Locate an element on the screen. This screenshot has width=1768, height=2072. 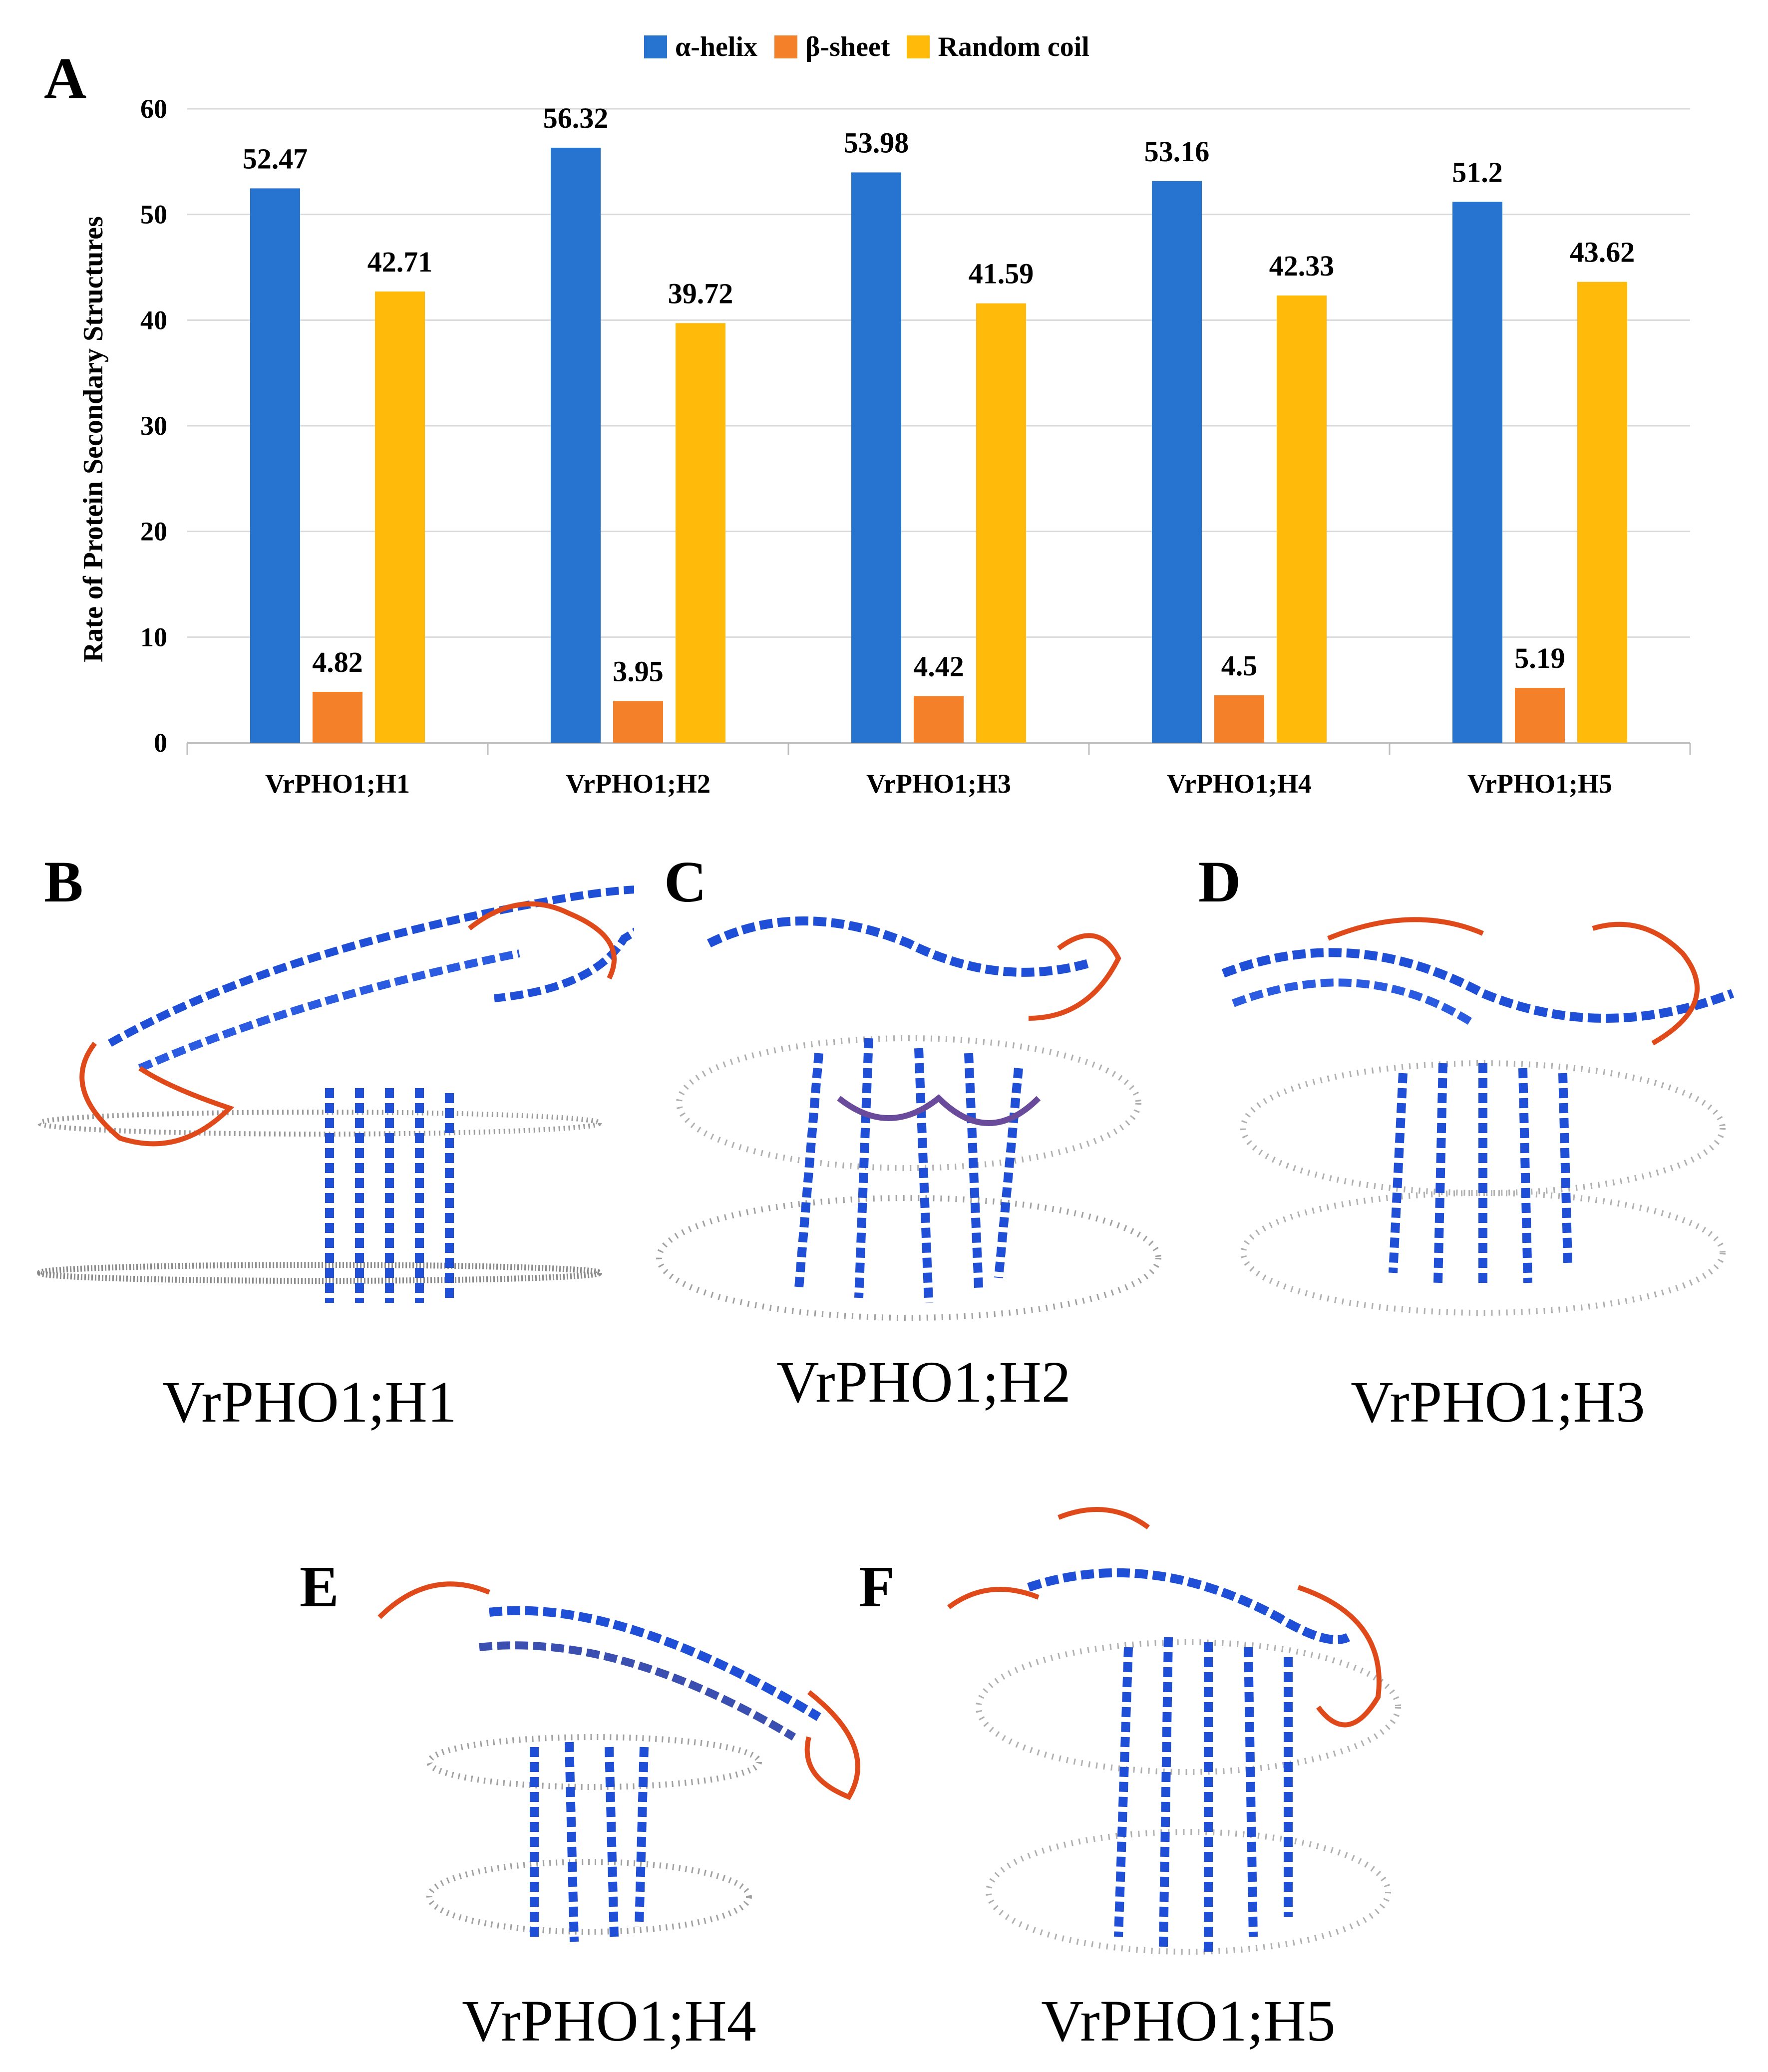
caption-h4: VrPHO1;H4 is located at coordinates (609, 2021).